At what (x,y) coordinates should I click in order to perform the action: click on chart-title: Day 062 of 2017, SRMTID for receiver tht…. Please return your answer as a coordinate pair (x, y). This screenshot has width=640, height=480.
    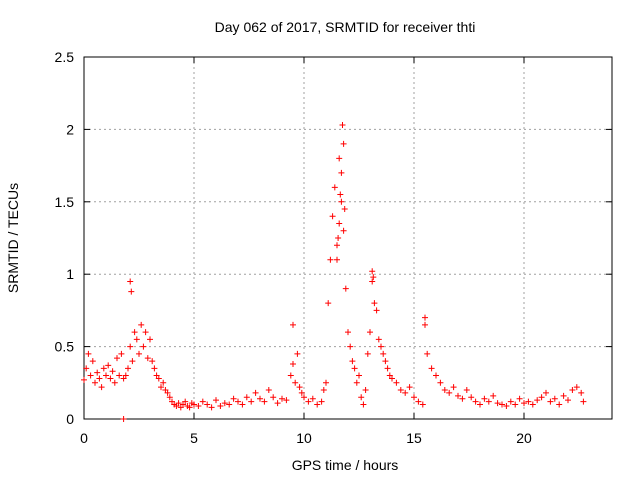
    Looking at the image, I should click on (345, 27).